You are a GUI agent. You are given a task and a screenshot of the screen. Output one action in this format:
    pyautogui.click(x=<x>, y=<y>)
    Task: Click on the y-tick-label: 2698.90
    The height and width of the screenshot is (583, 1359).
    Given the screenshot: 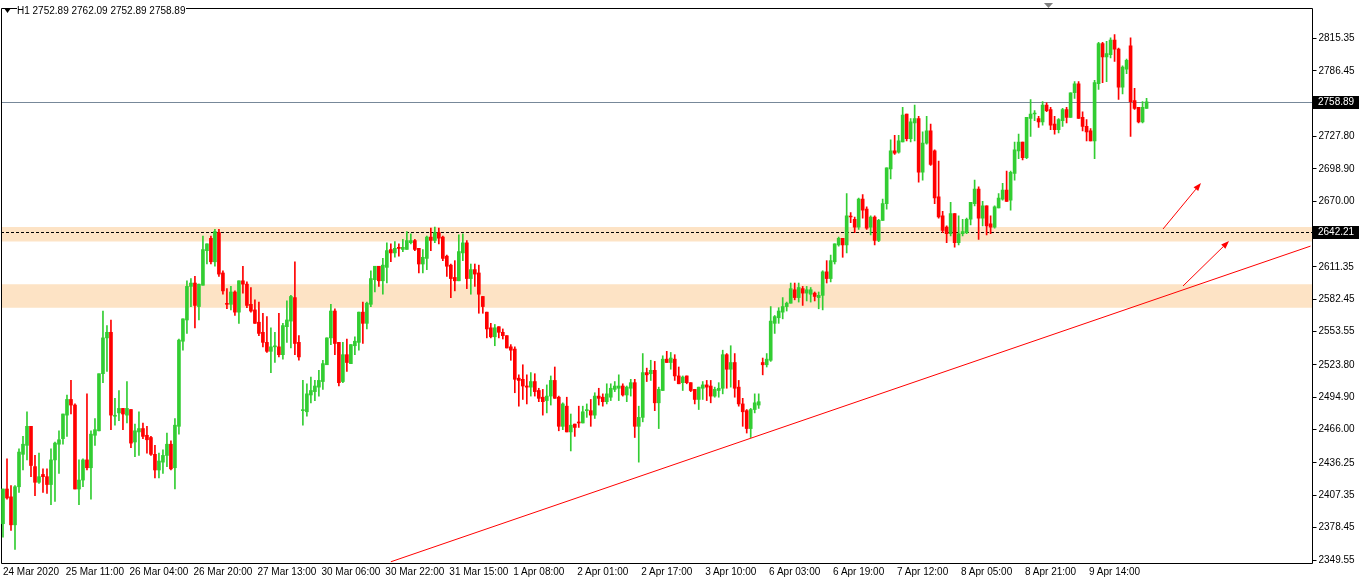 What is the action you would take?
    pyautogui.click(x=1337, y=168)
    